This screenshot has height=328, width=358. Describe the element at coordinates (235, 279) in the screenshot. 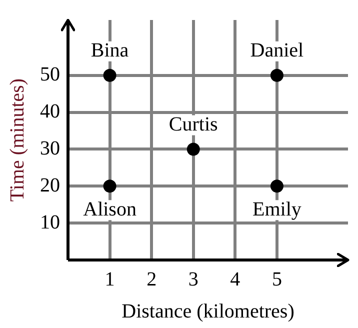

I see `x-tick-label: 4` at that location.